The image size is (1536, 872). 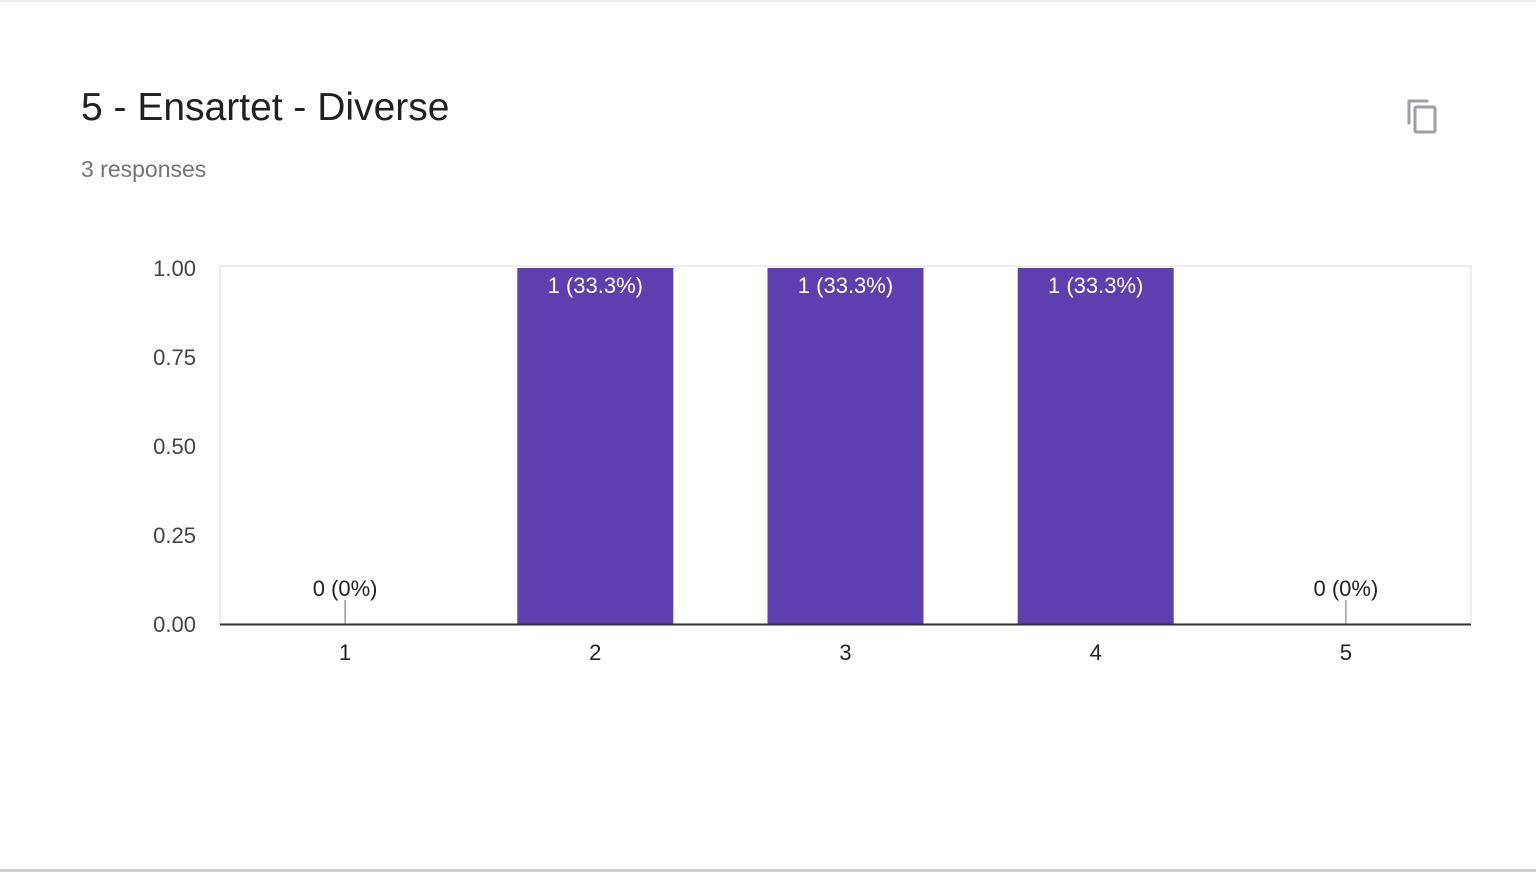 I want to click on y-tick-label-2: 0.50, so click(x=174, y=446).